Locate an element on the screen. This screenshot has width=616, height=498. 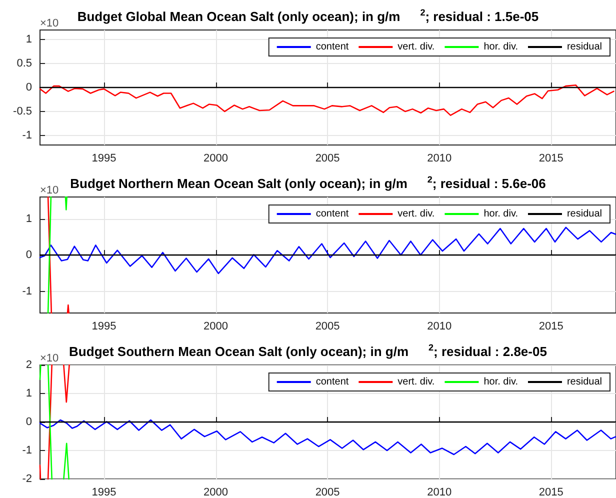
y-tick-label: 2 is located at coordinates (29, 365).